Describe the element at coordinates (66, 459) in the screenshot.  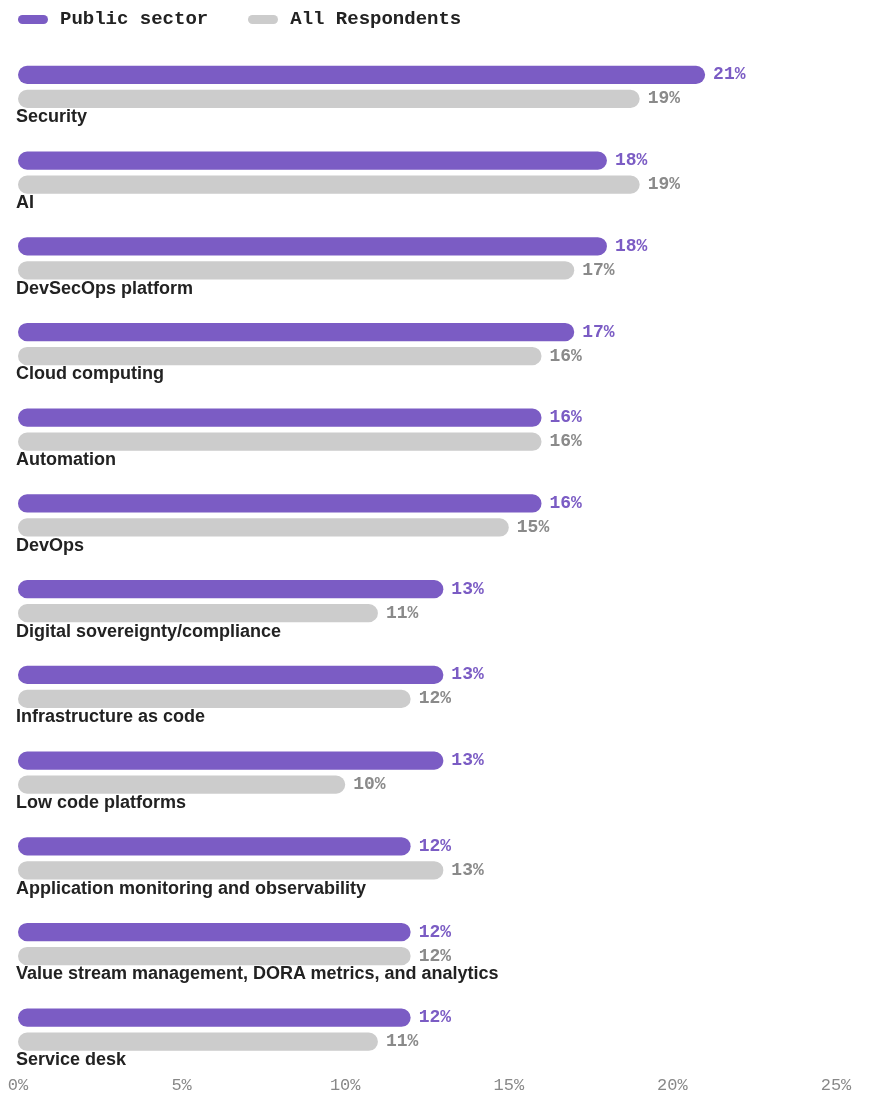
I see `y-tick-label: Automation` at that location.